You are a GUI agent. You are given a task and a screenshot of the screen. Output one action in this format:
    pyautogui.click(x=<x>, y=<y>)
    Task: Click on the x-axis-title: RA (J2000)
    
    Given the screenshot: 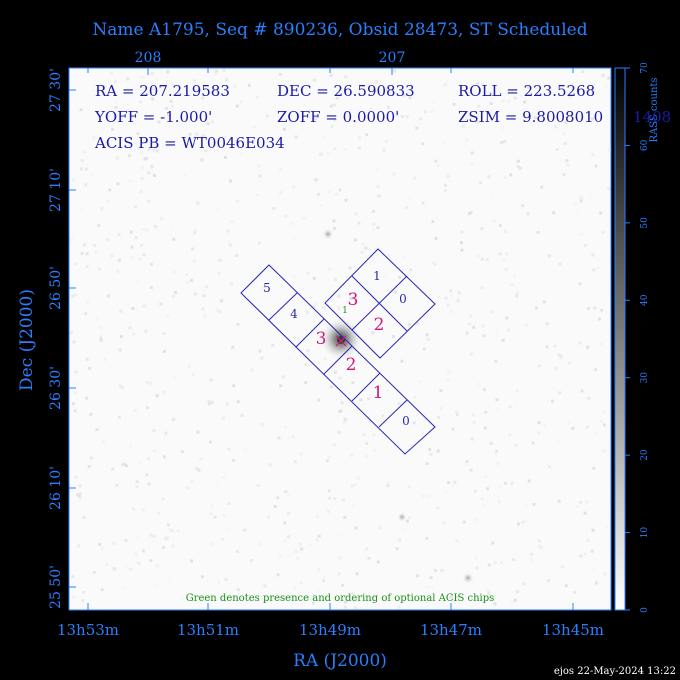 What is the action you would take?
    pyautogui.click(x=340, y=661)
    